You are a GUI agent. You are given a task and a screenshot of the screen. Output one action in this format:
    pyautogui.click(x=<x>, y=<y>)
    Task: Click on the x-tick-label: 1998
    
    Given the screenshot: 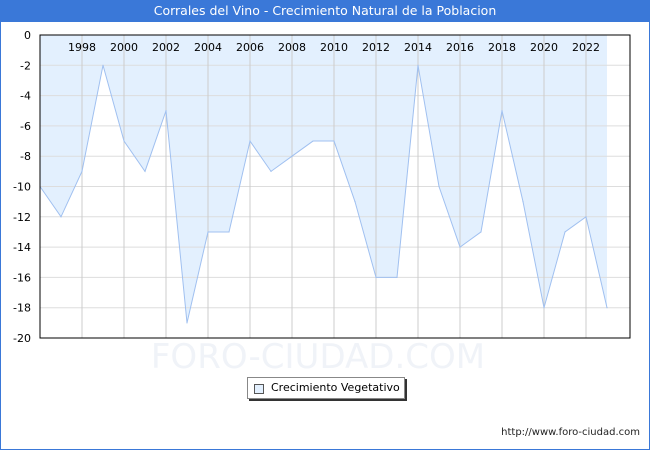 What is the action you would take?
    pyautogui.click(x=82, y=47)
    